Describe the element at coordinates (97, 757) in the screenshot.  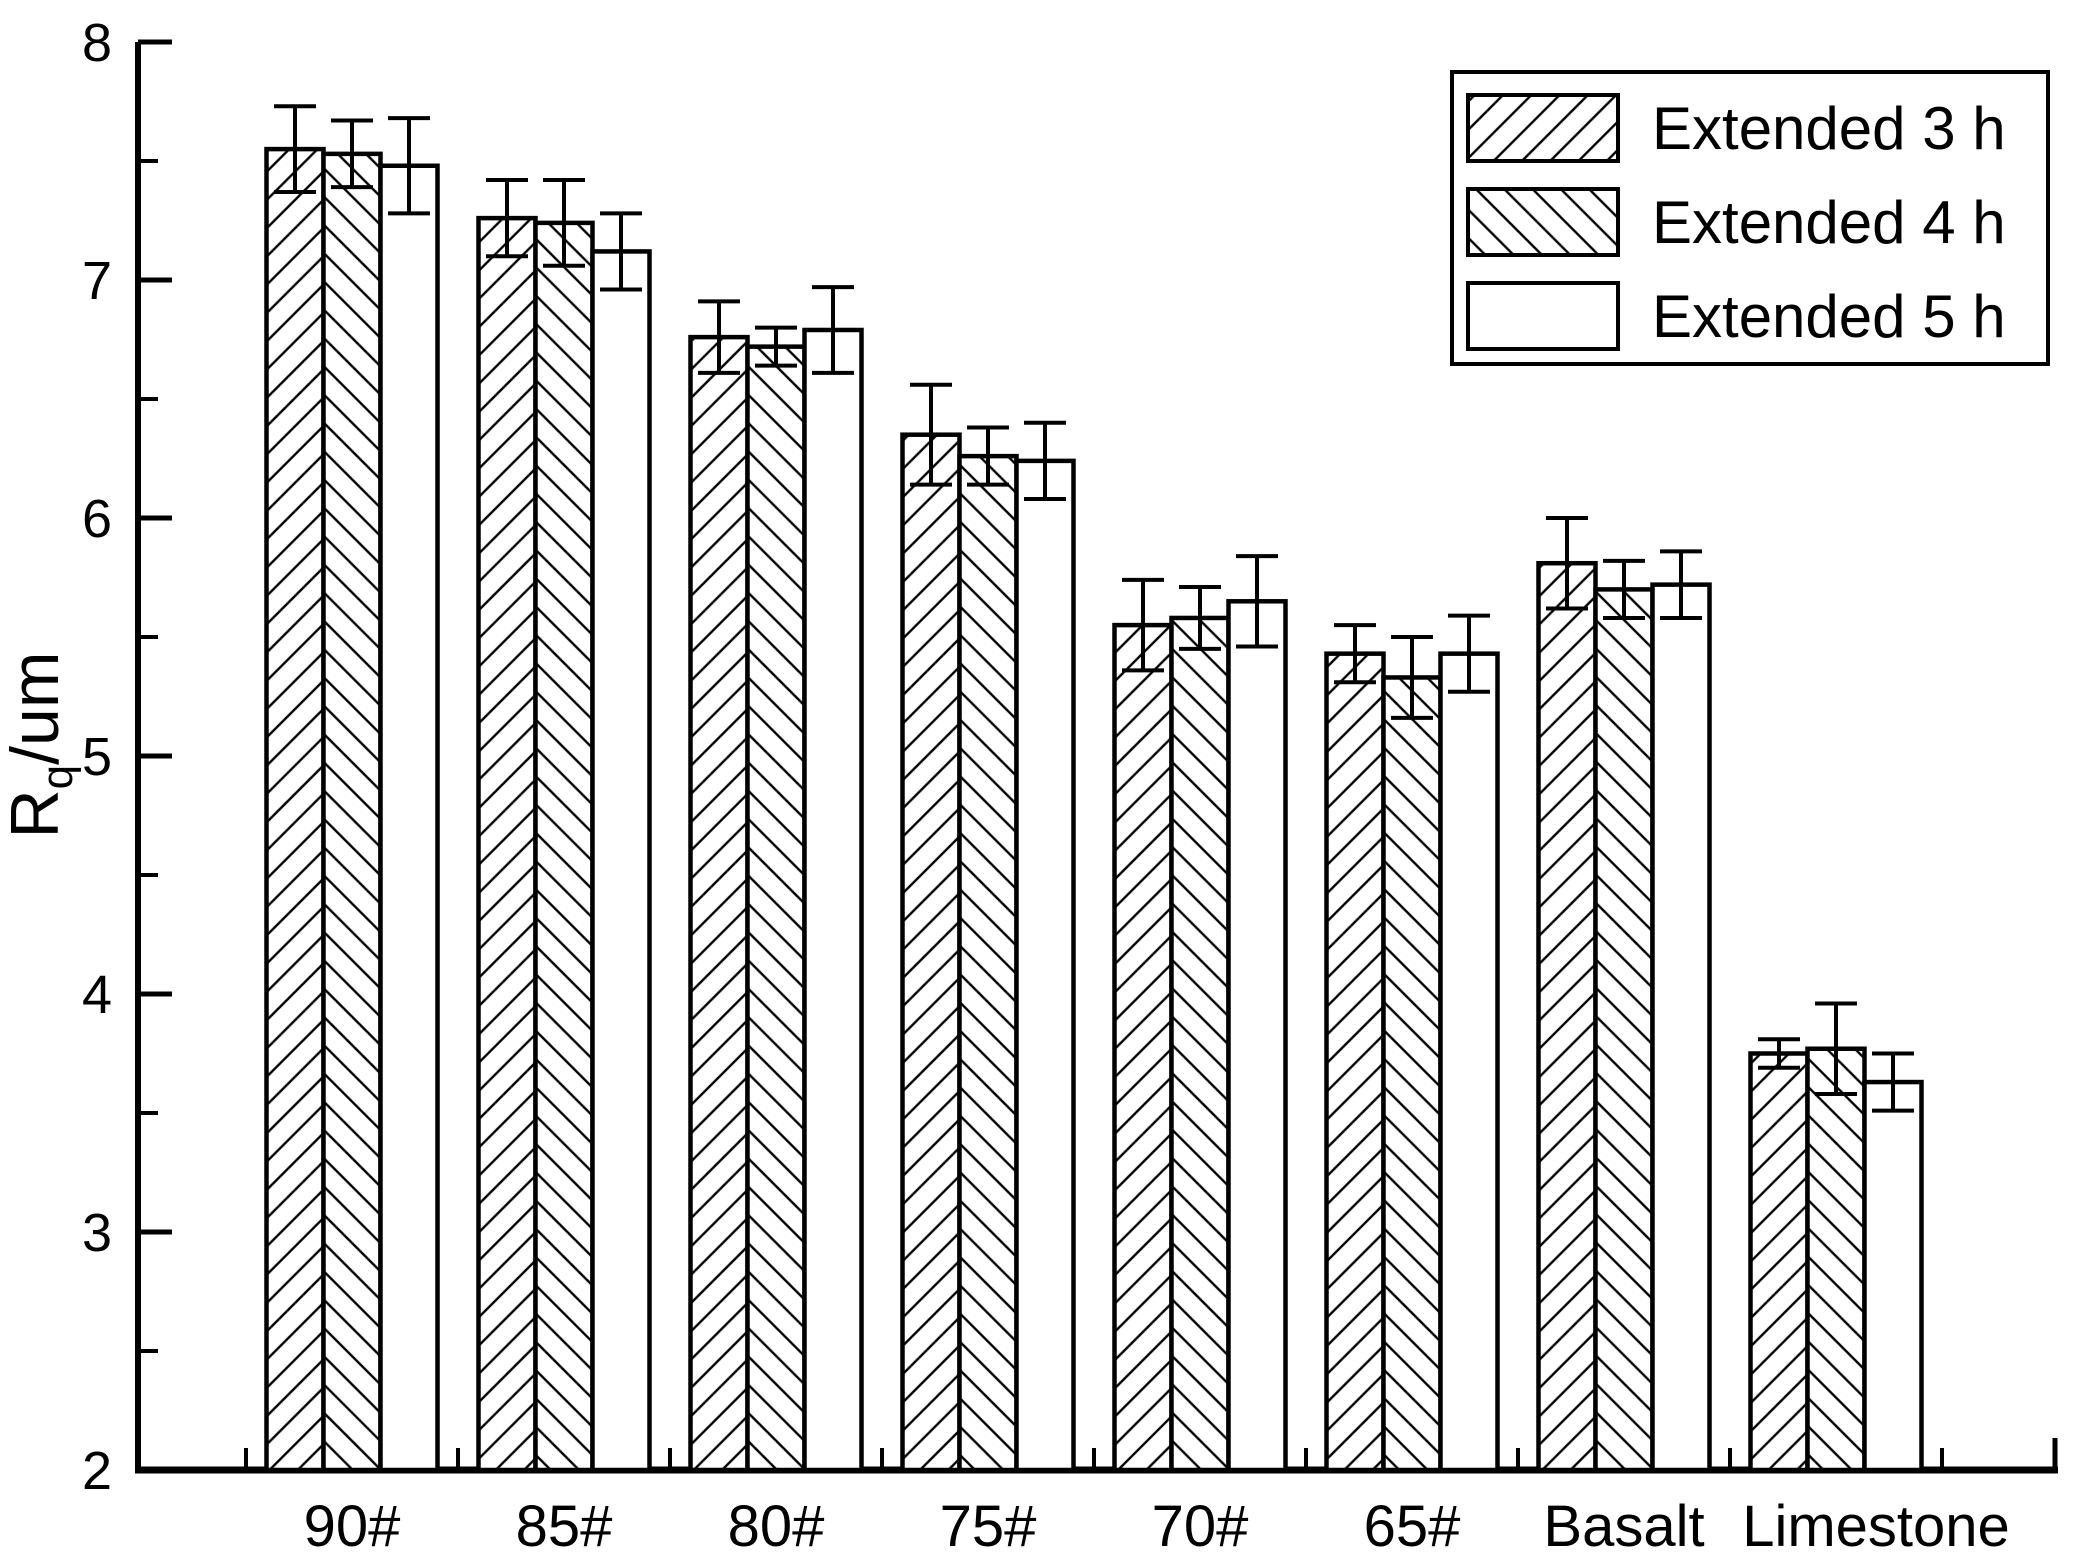
I see `y-tick-label: 5` at that location.